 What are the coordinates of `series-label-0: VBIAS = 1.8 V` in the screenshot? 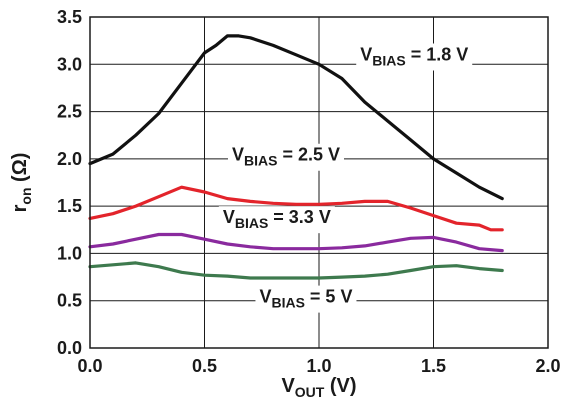 It's located at (414, 57).